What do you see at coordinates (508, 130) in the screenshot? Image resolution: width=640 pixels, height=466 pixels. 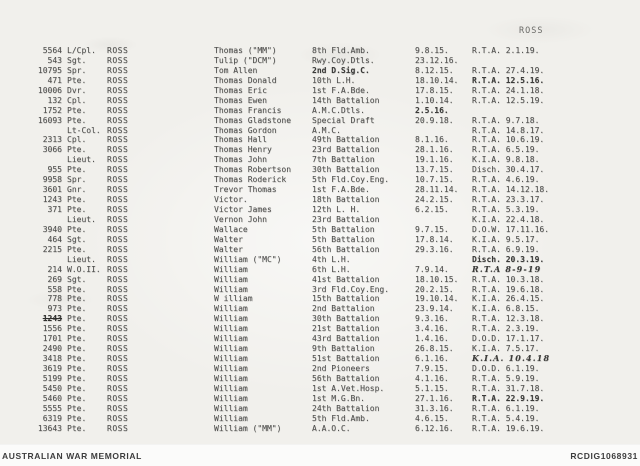 I see `cell-fate: R.T.A. 14.8.17.` at bounding box center [508, 130].